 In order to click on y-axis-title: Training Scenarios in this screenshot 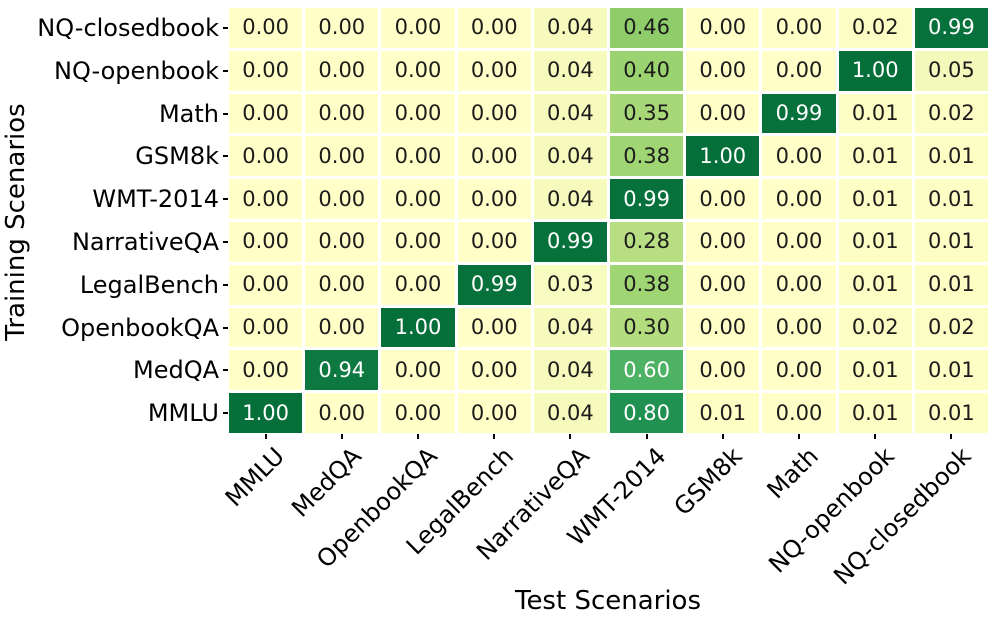, I will do `click(16, 222)`.